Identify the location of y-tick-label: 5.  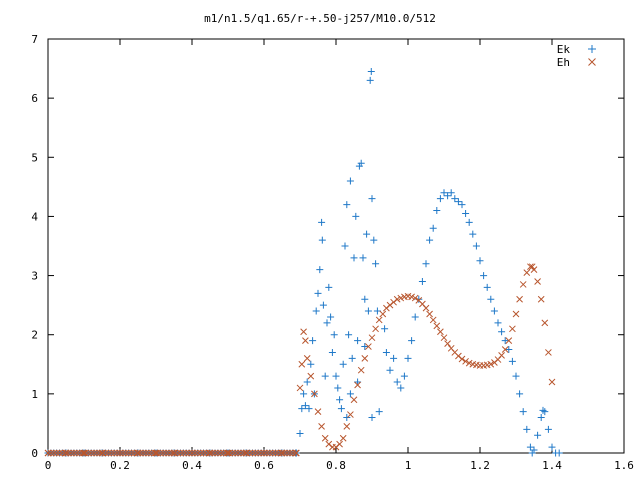
(34, 157).